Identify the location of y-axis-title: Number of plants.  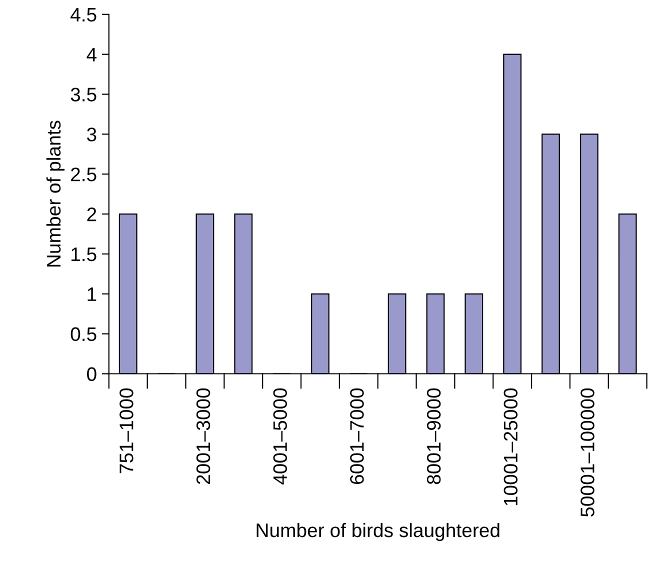
(55, 193).